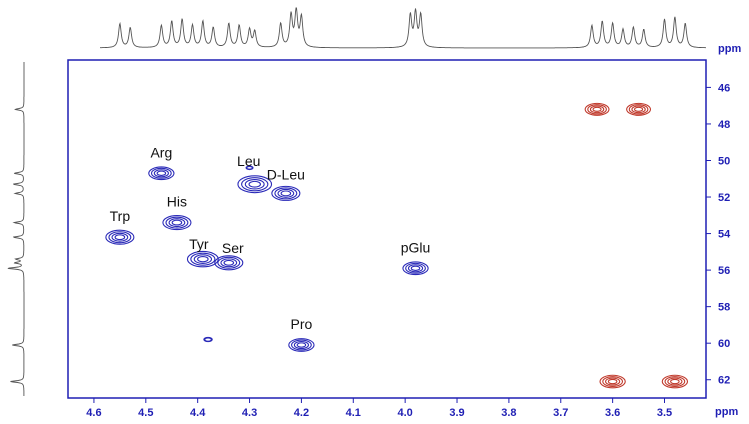  What do you see at coordinates (16, 229) in the screenshot?
I see `carbon-projection-trace` at bounding box center [16, 229].